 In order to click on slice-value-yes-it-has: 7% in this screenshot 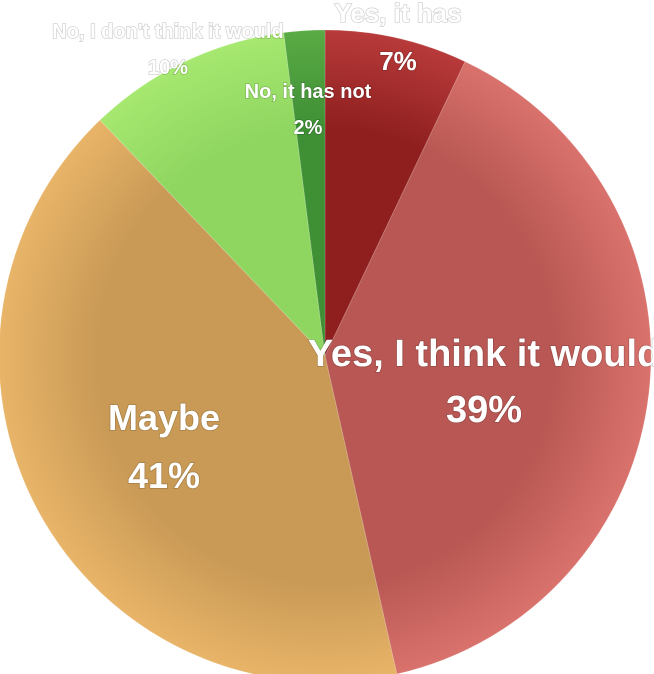, I will do `click(398, 61)`.